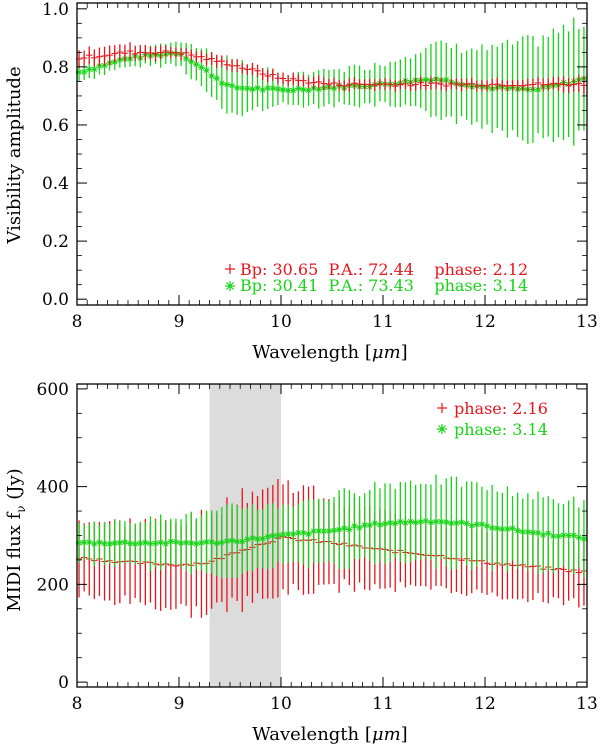 This screenshot has height=746, width=600. What do you see at coordinates (55, 68) in the screenshot?
I see `y-tick-label: 0.8` at bounding box center [55, 68].